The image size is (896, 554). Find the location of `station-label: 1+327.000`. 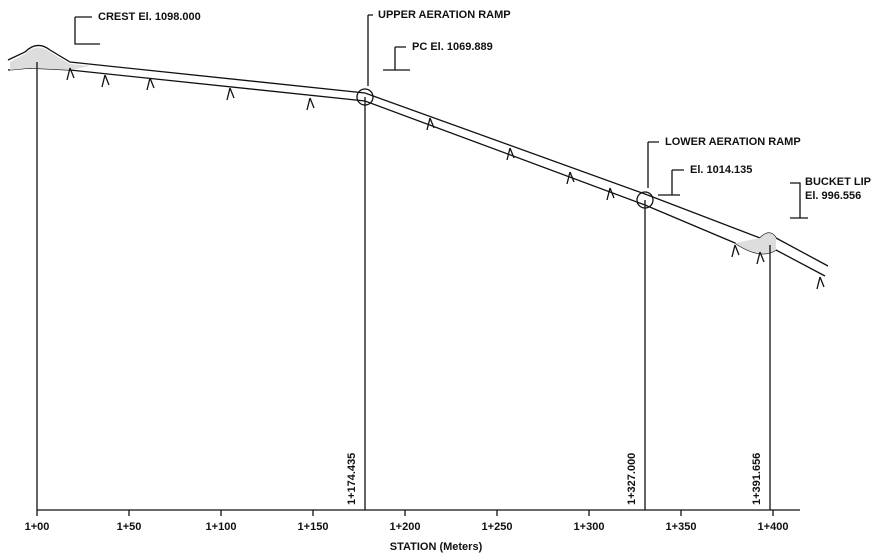

station-label: 1+327.000 is located at coordinates (632, 479).